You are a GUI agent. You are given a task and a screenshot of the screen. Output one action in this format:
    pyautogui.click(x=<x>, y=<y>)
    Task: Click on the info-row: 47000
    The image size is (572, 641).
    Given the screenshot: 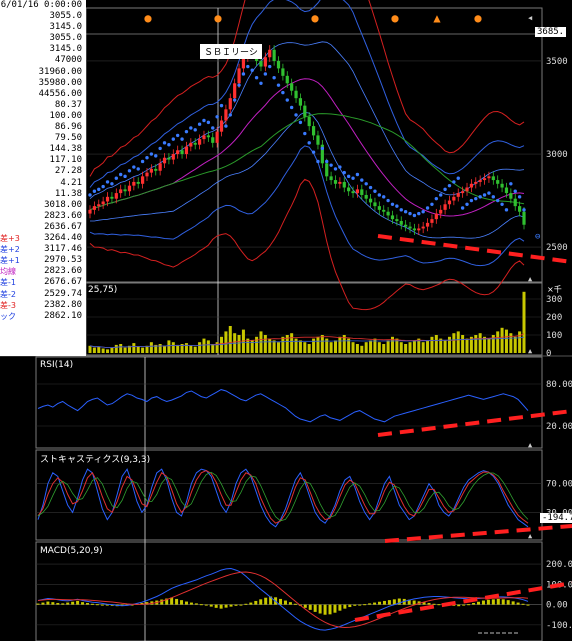 What is the action you would take?
    pyautogui.click(x=42, y=60)
    